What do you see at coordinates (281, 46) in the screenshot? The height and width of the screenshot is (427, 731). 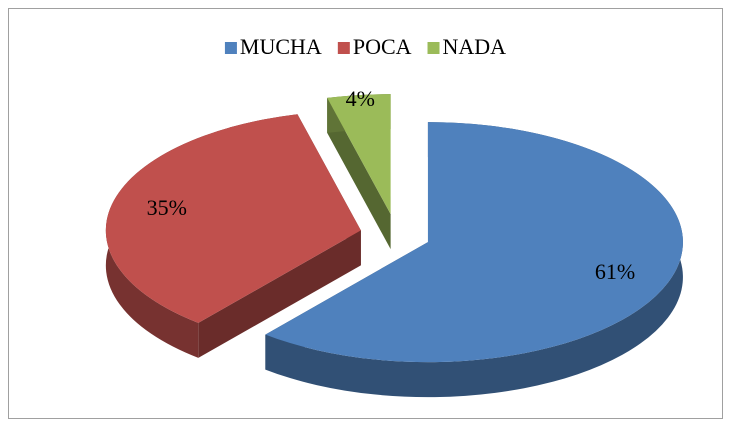 I see `legend-label: MUCHA` at bounding box center [281, 46].